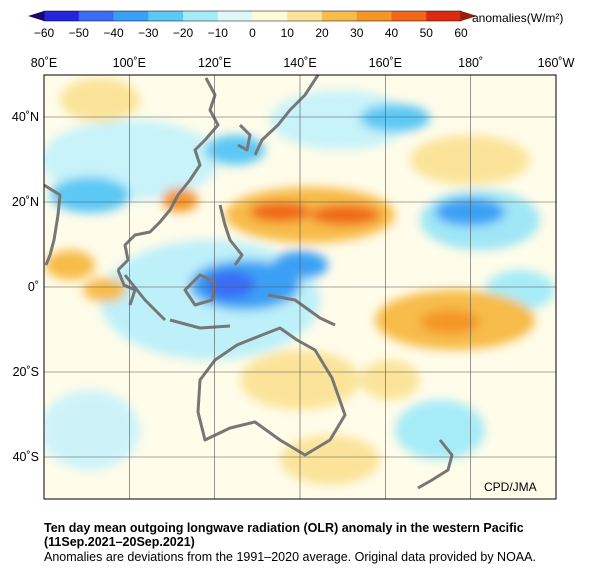 The image size is (600, 570). What do you see at coordinates (556, 63) in the screenshot?
I see `longitude-label: 160˚W` at bounding box center [556, 63].